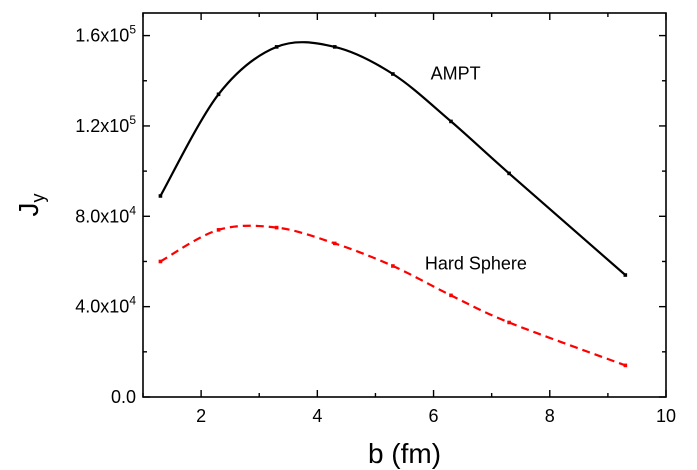 Image resolution: width=697 pixels, height=470 pixels. What do you see at coordinates (666, 416) in the screenshot?
I see `x-tick-label: 10` at bounding box center [666, 416].